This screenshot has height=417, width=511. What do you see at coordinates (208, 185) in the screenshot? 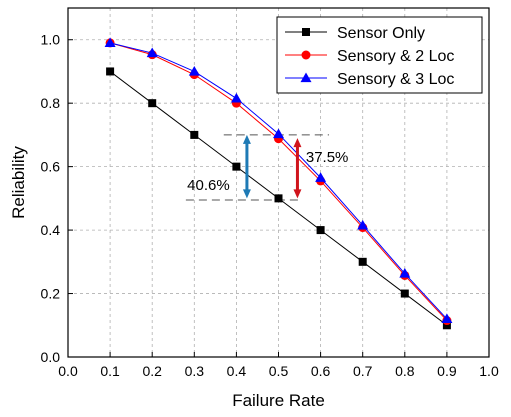
I see `annotation-label: 40.6%` at bounding box center [208, 185].